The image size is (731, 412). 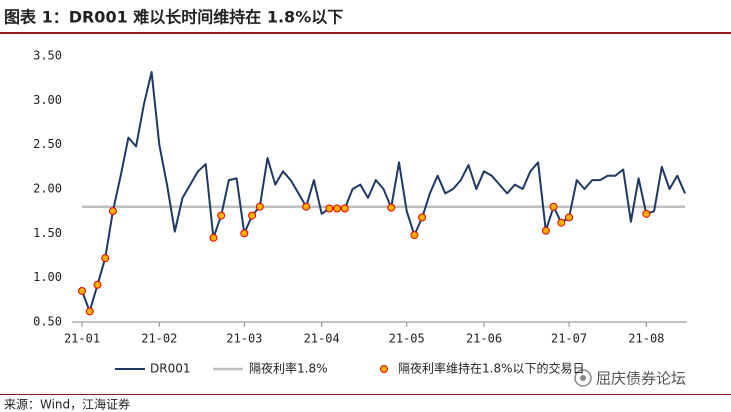 What do you see at coordinates (67, 404) in the screenshot?
I see `source: 来源：Wind，江海证券` at bounding box center [67, 404].